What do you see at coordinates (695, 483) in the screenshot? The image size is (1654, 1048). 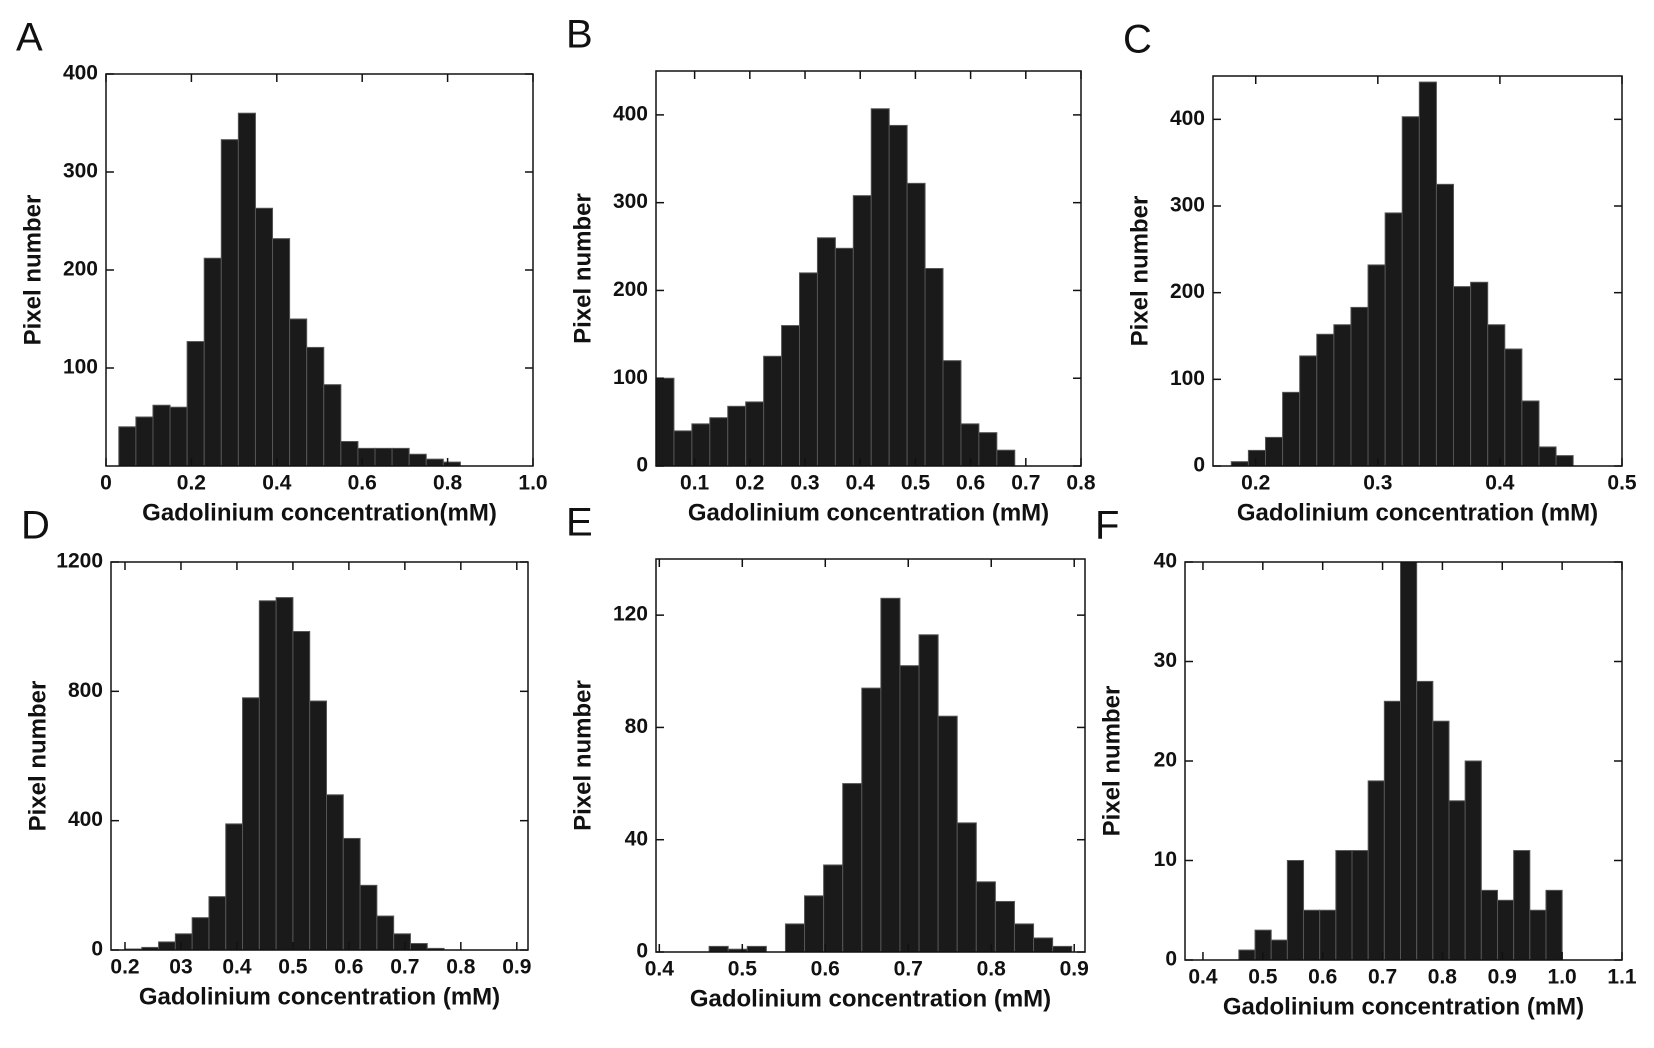 I see `x-tick-label: 0.1` at bounding box center [695, 483].